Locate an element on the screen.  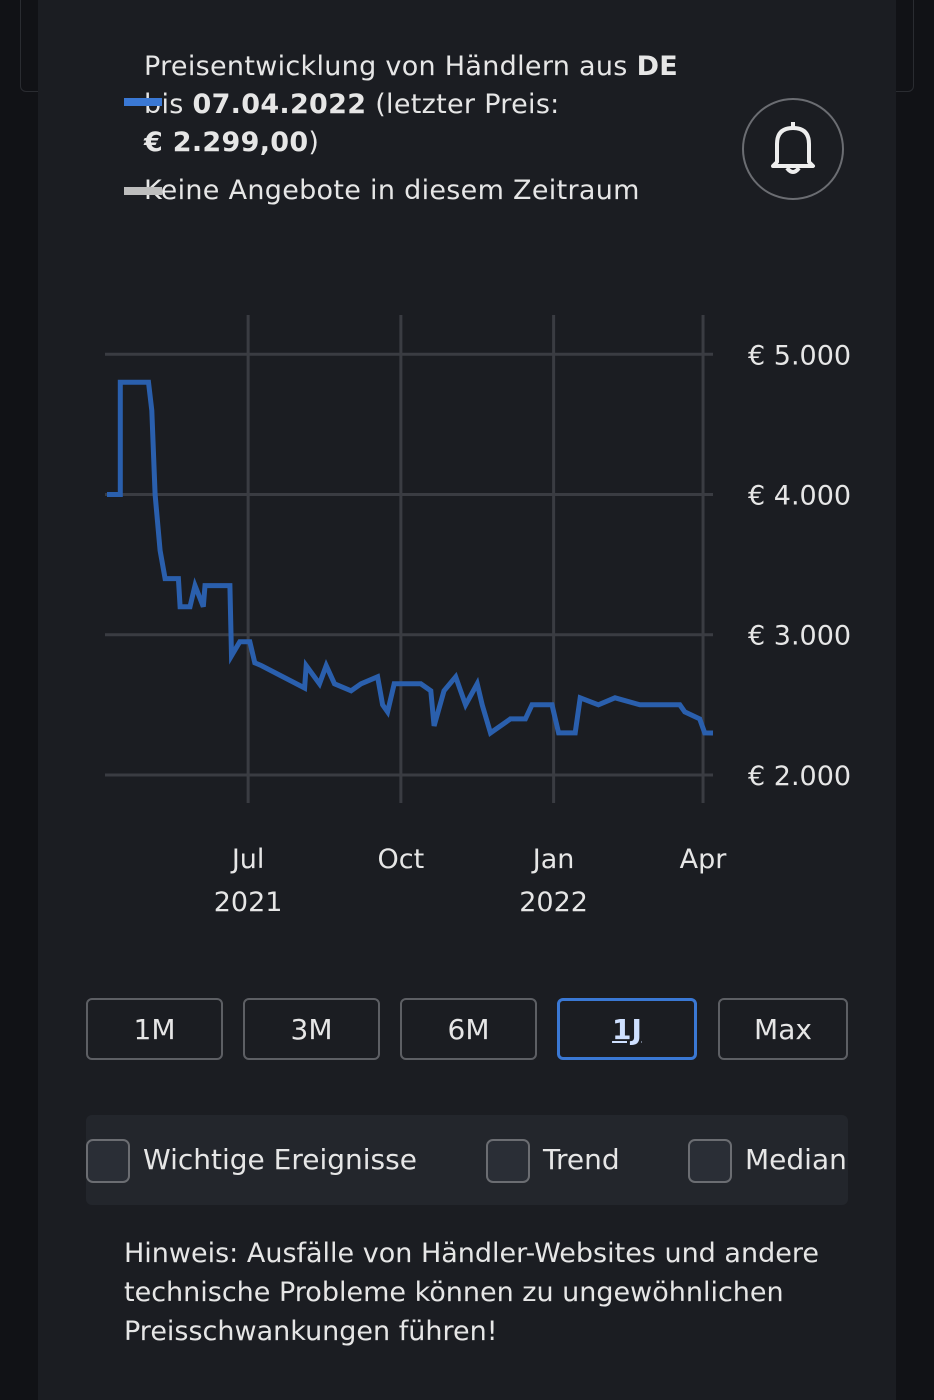
y-tick-label: € 5.000 is located at coordinates (799, 355).